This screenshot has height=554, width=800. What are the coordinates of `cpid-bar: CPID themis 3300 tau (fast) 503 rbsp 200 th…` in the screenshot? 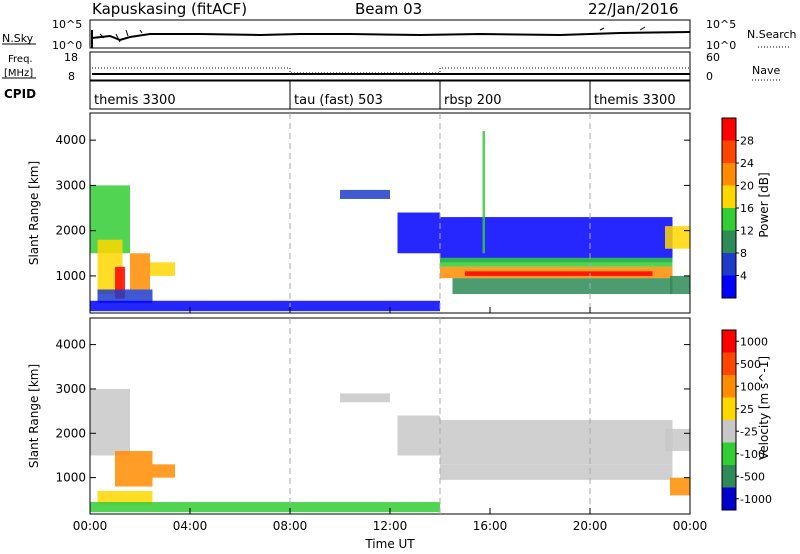 It's located at (347, 95).